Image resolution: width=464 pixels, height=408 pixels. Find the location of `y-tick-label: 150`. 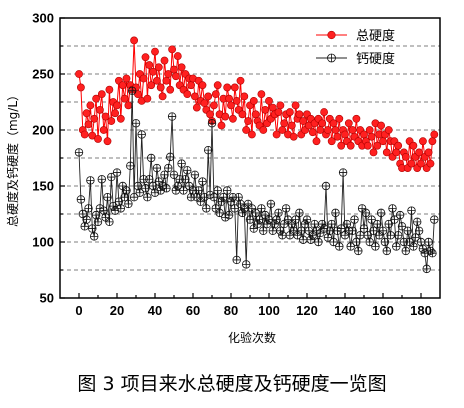

y-tick-label: 150 is located at coordinates (43, 186).